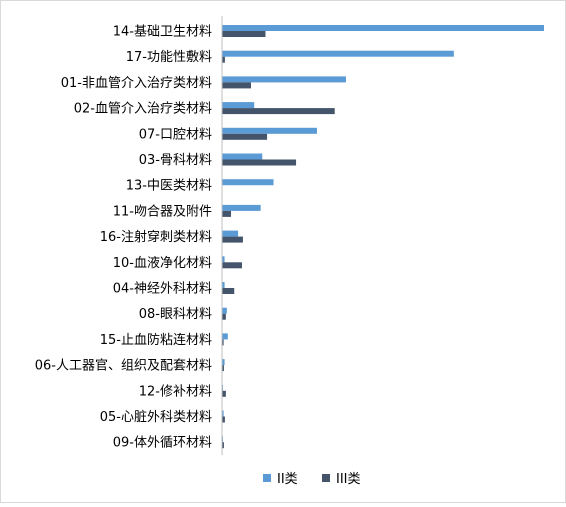 The height and width of the screenshot is (507, 566). Describe the element at coordinates (136, 83) in the screenshot. I see `category-label-cat-3: 01-非血管介入治疗类材料` at that location.